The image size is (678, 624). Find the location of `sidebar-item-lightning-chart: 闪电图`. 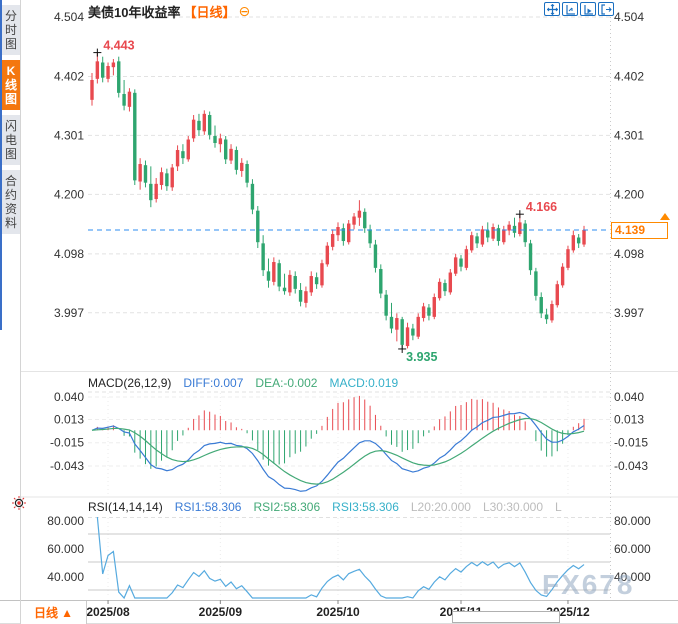

sidebar-item-lightning-chart: 闪电图 is located at coordinates (11, 140).